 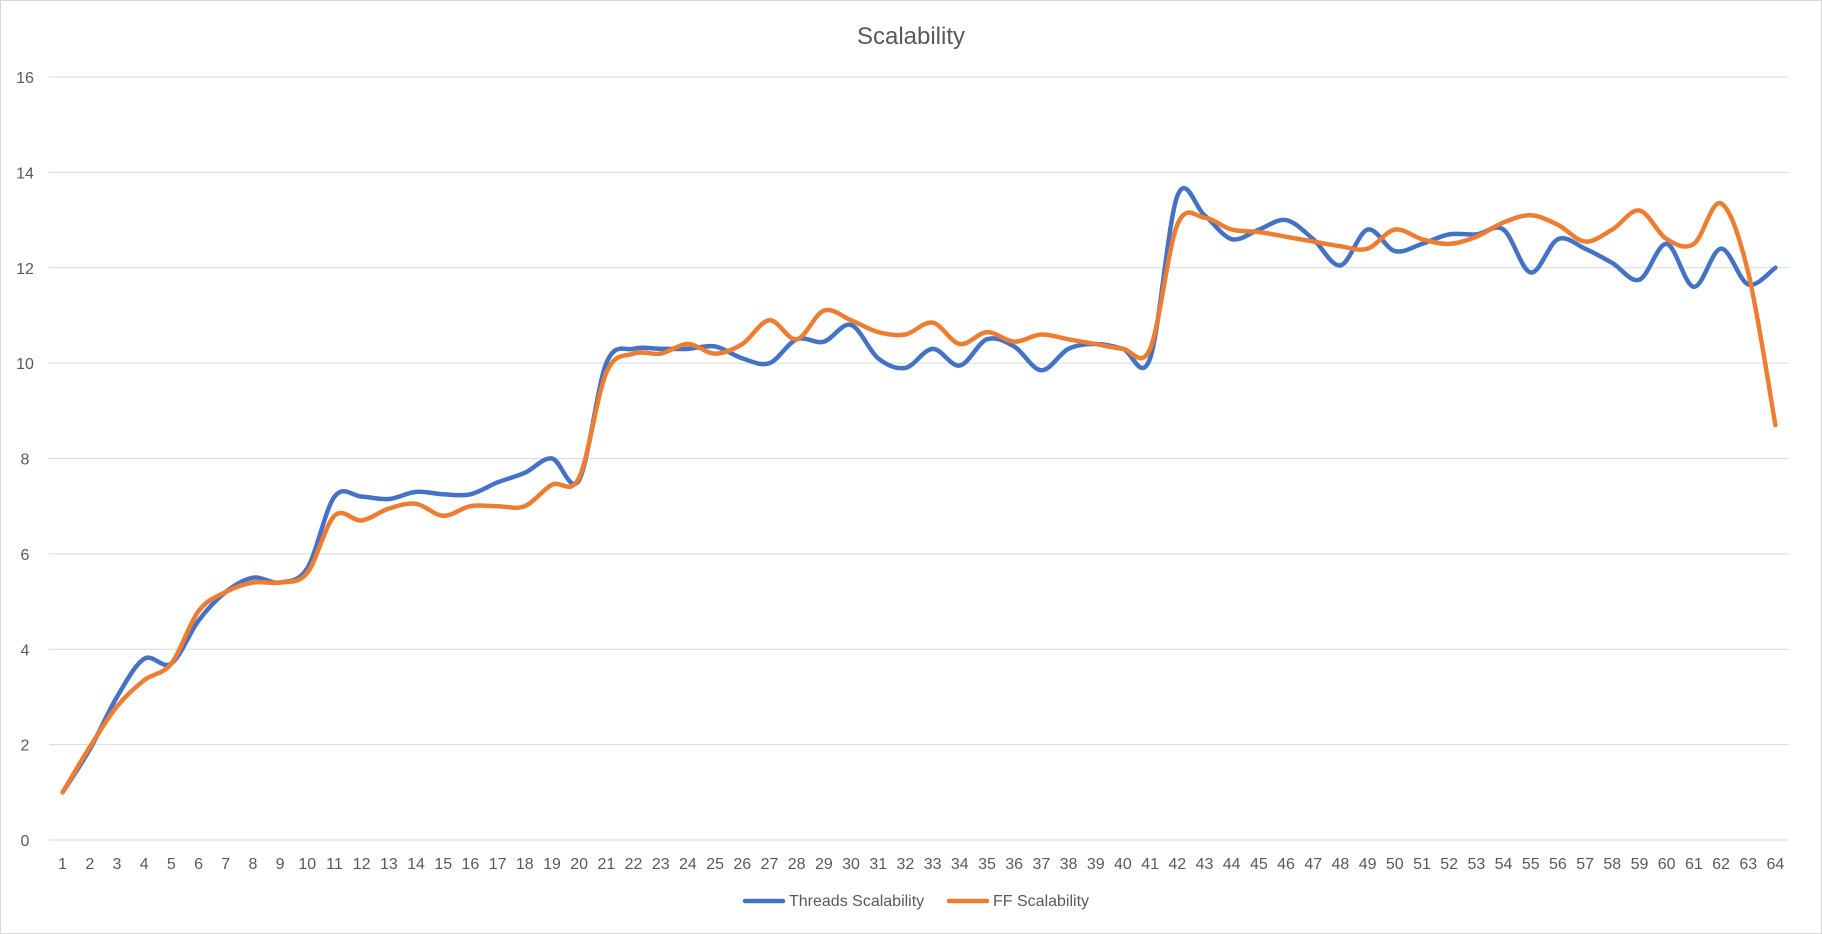 What do you see at coordinates (1205, 864) in the screenshot?
I see `x-tick-label: 43` at bounding box center [1205, 864].